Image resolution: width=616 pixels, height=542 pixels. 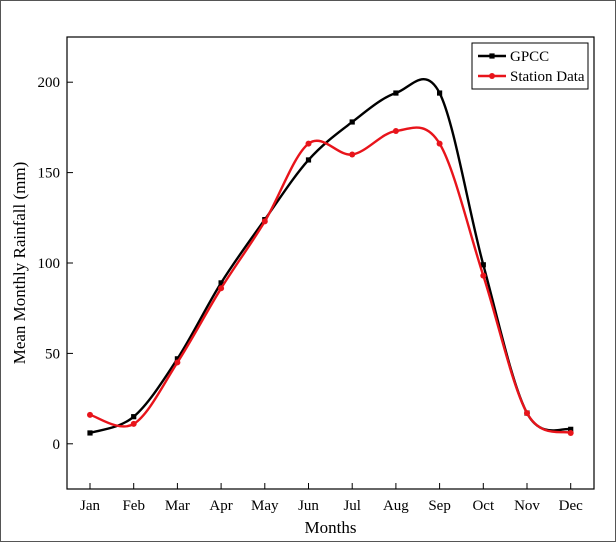 What do you see at coordinates (57, 445) in the screenshot?
I see `y-tick-label: 0` at bounding box center [57, 445].